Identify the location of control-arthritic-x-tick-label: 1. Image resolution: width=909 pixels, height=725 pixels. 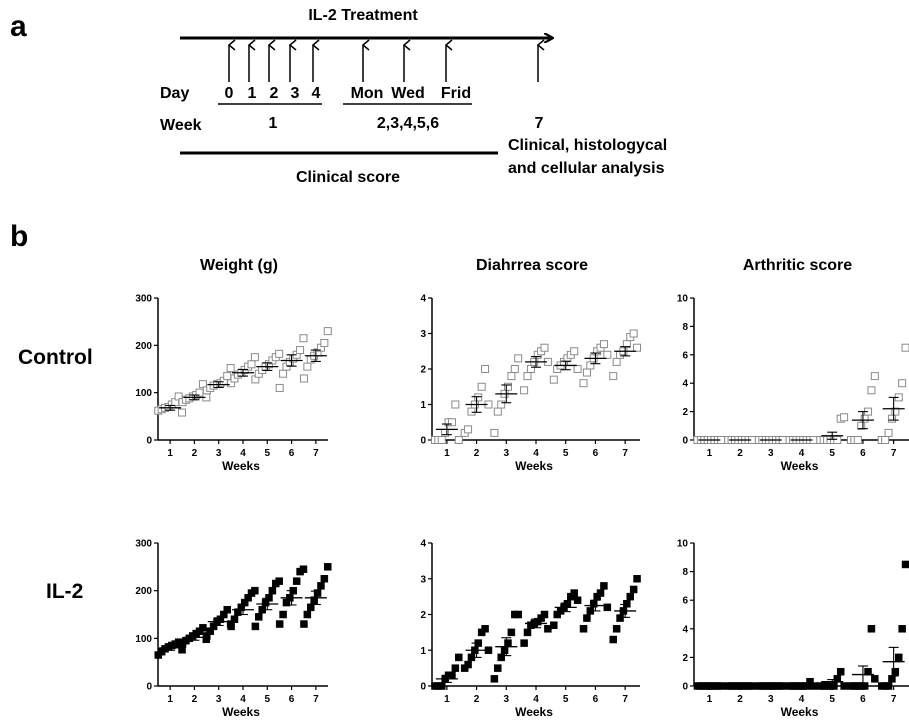
(710, 453).